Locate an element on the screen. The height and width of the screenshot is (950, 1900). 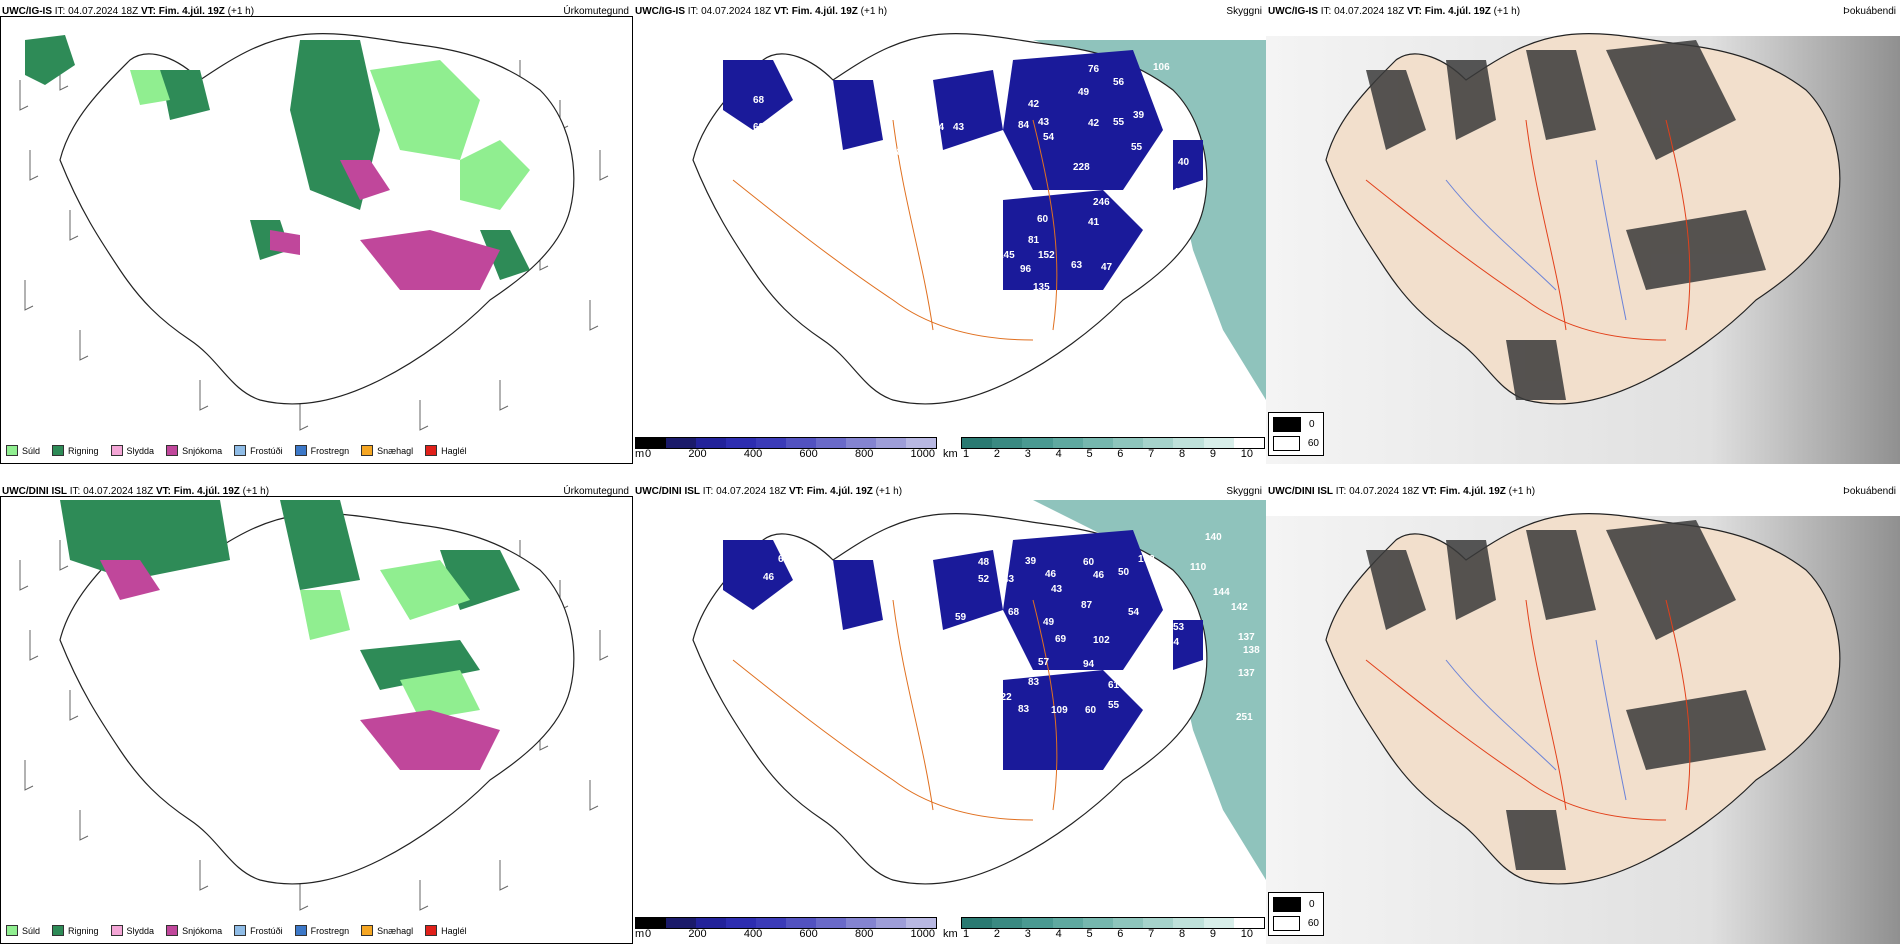
svg-text: 68 is located at coordinates (759, 100).